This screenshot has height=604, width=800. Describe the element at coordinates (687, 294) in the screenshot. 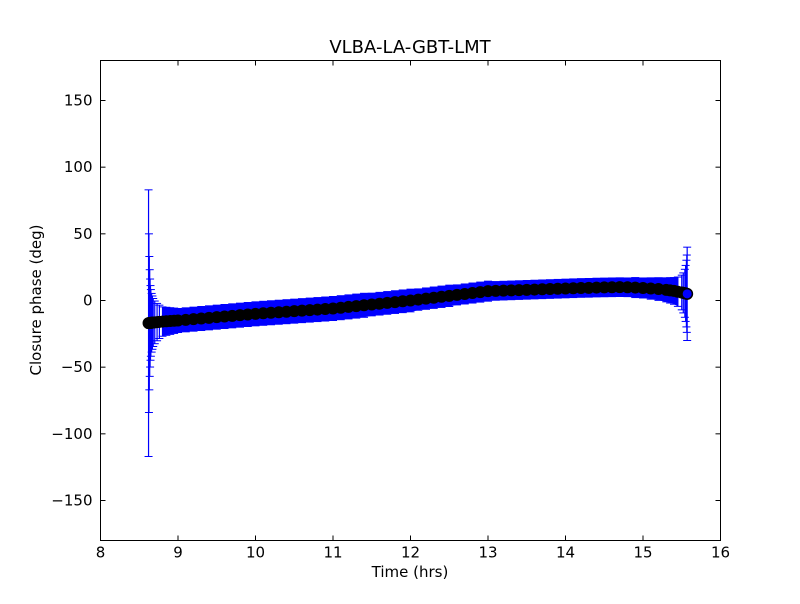

I see `data-point-last` at that location.